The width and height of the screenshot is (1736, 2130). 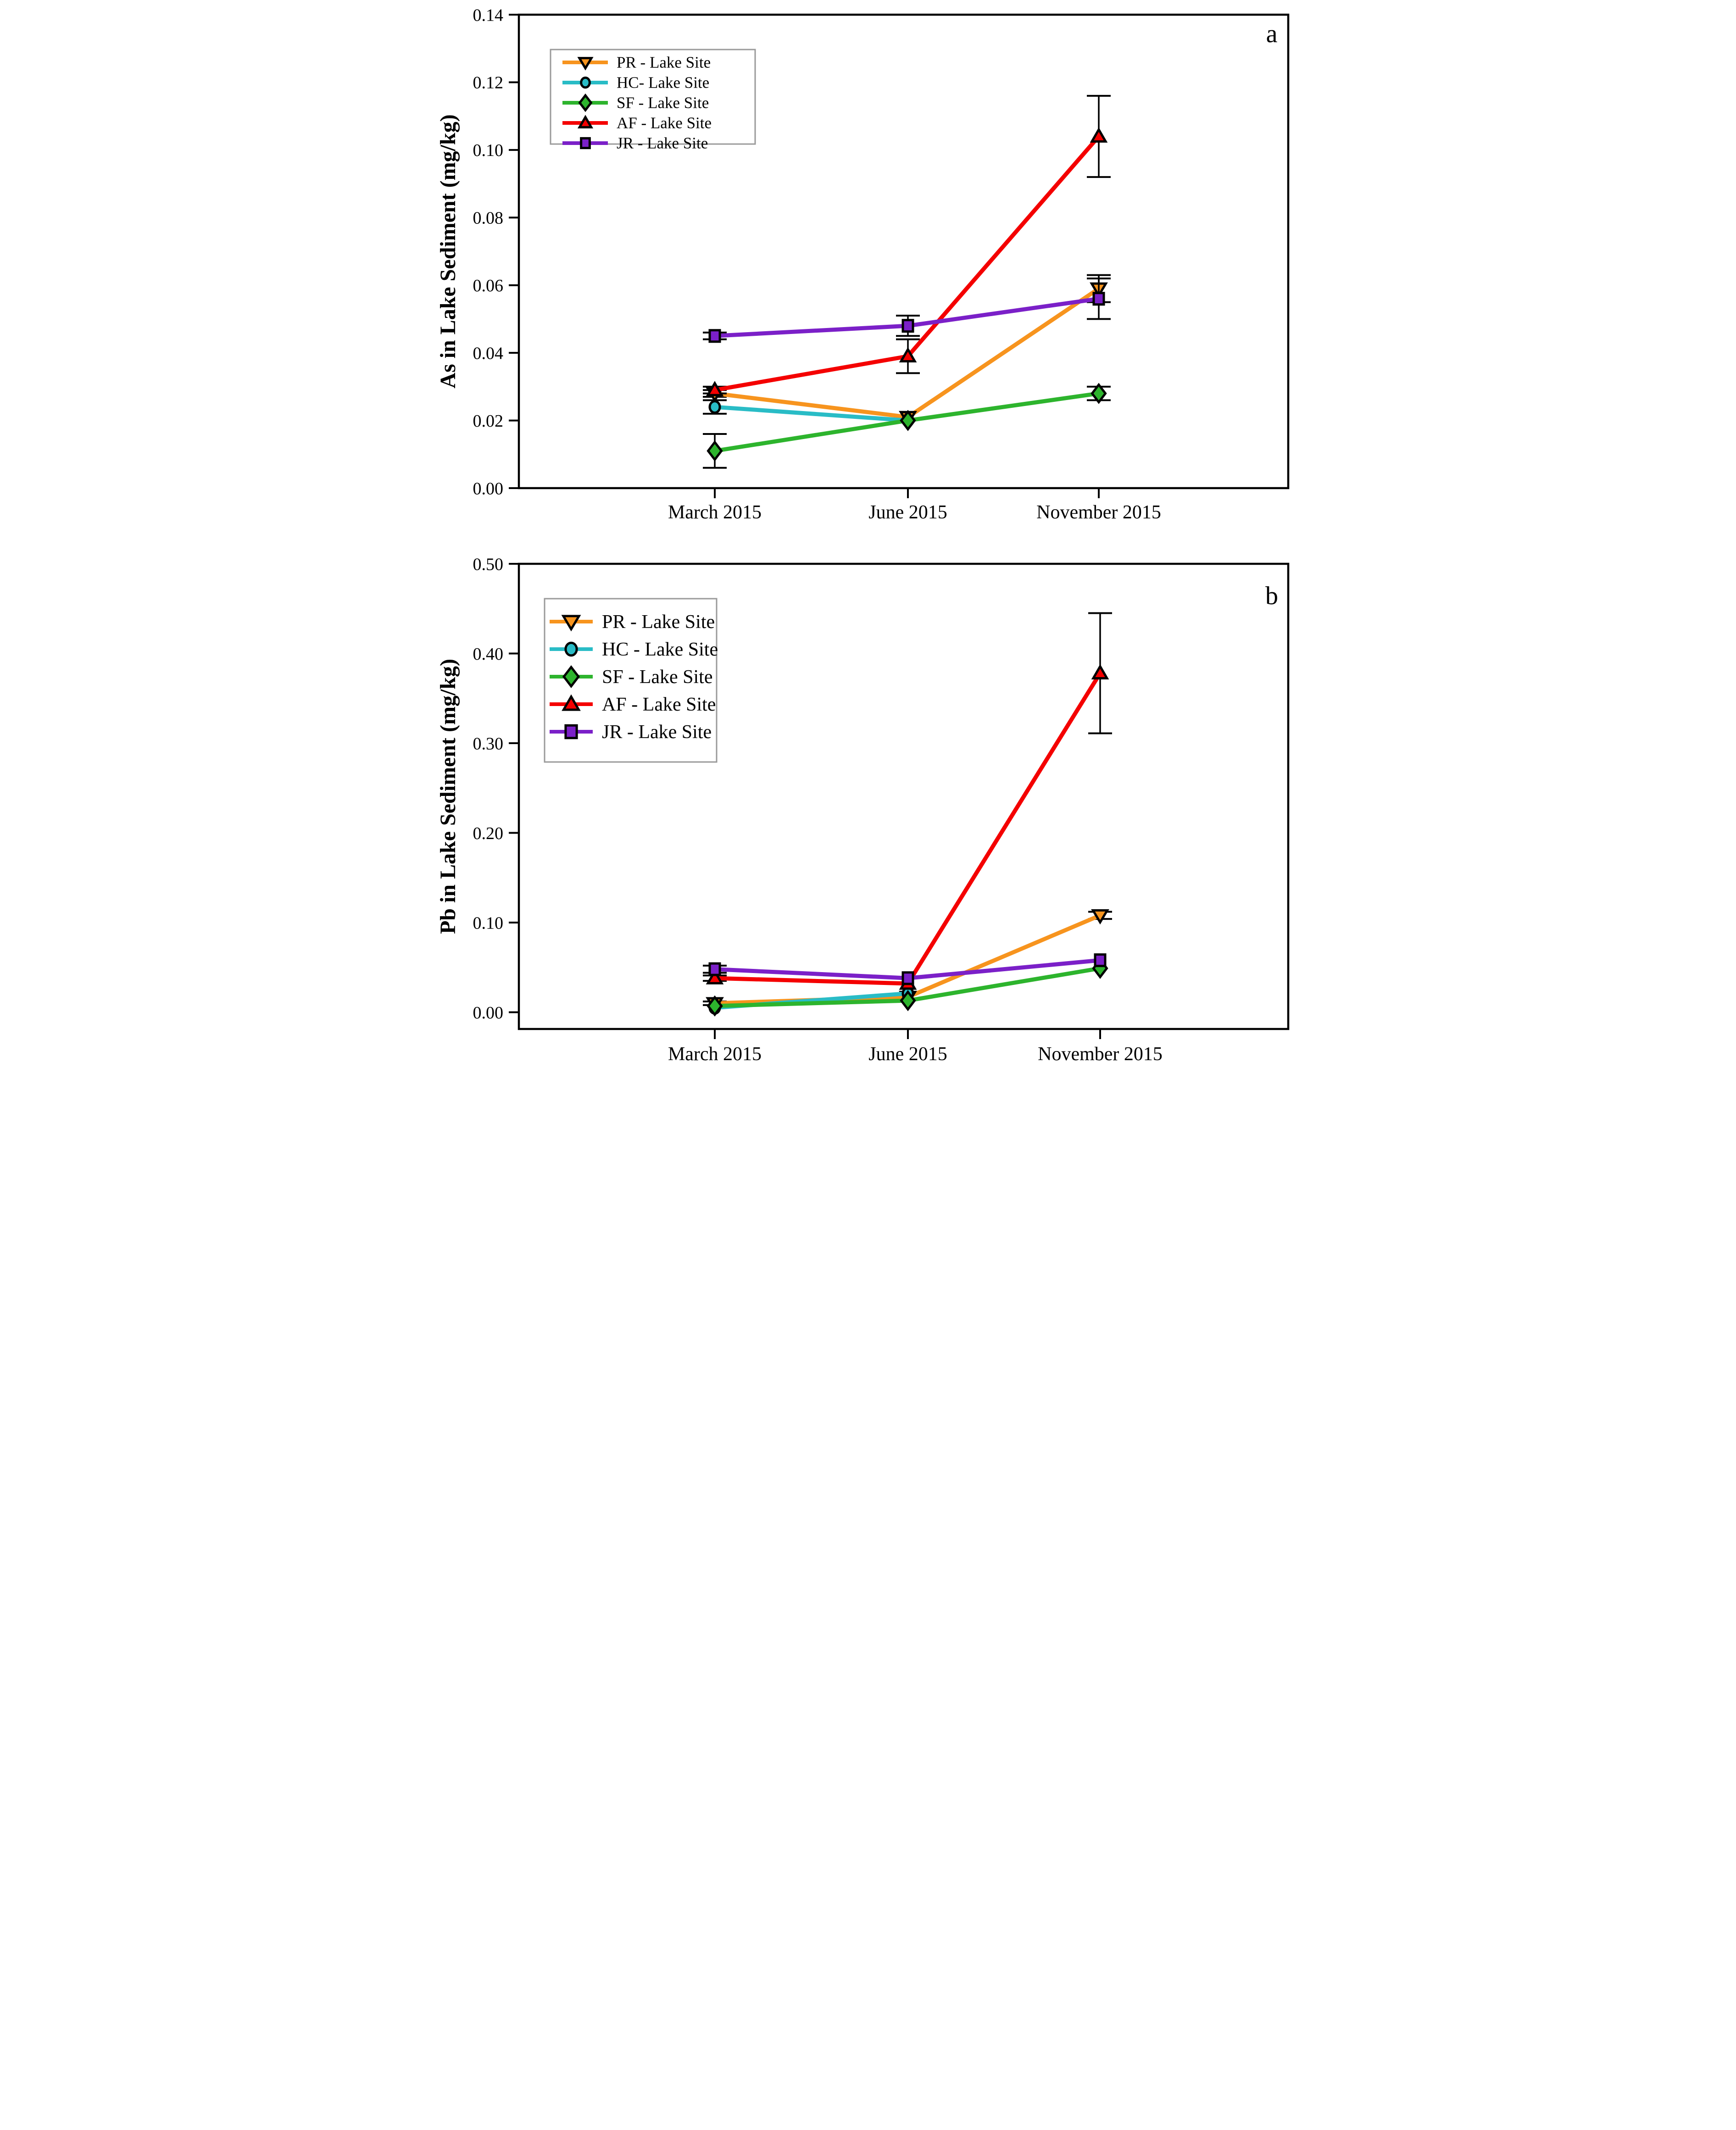 What do you see at coordinates (1271, 596) in the screenshot?
I see `panel-letter-b: b` at bounding box center [1271, 596].